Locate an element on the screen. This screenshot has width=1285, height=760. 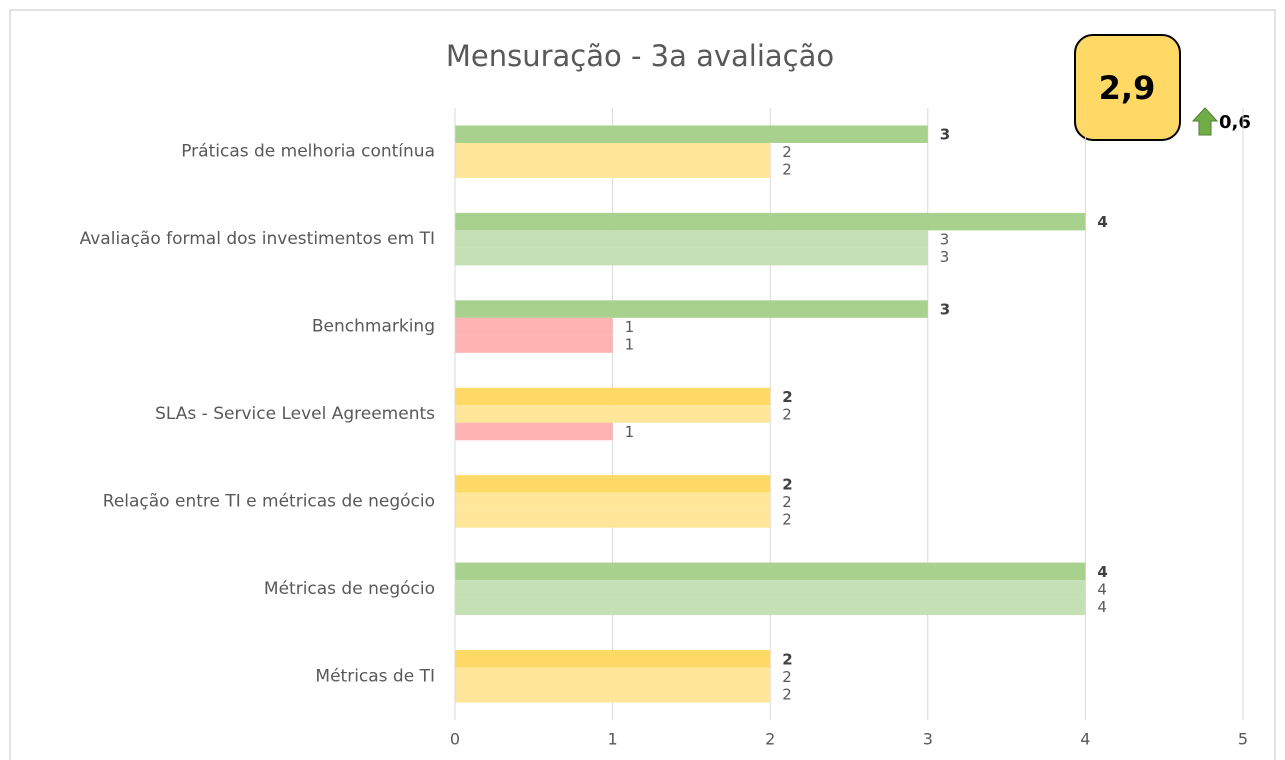
category-label: Avaliação formal dos investimentos em TI is located at coordinates (257, 239).